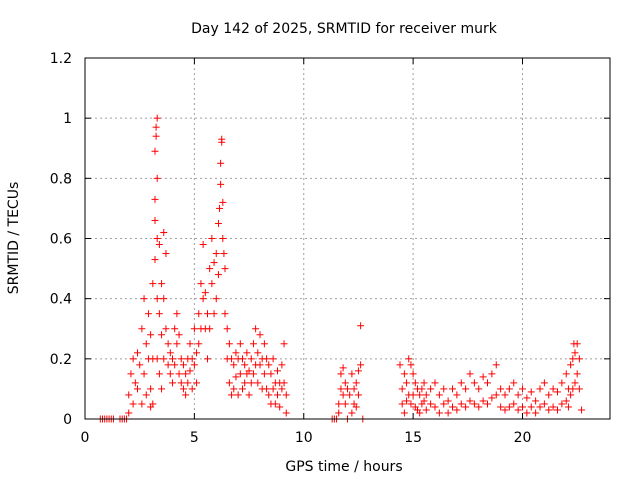  Describe the element at coordinates (194, 438) in the screenshot. I see `x-tick-label: 5` at that location.